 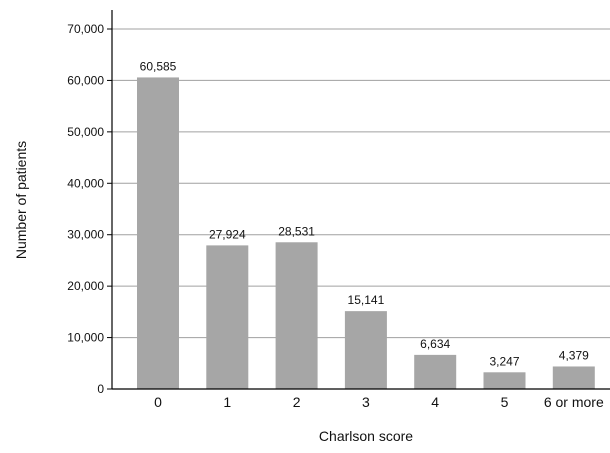 I want to click on x-tick-label: 1, so click(x=227, y=402).